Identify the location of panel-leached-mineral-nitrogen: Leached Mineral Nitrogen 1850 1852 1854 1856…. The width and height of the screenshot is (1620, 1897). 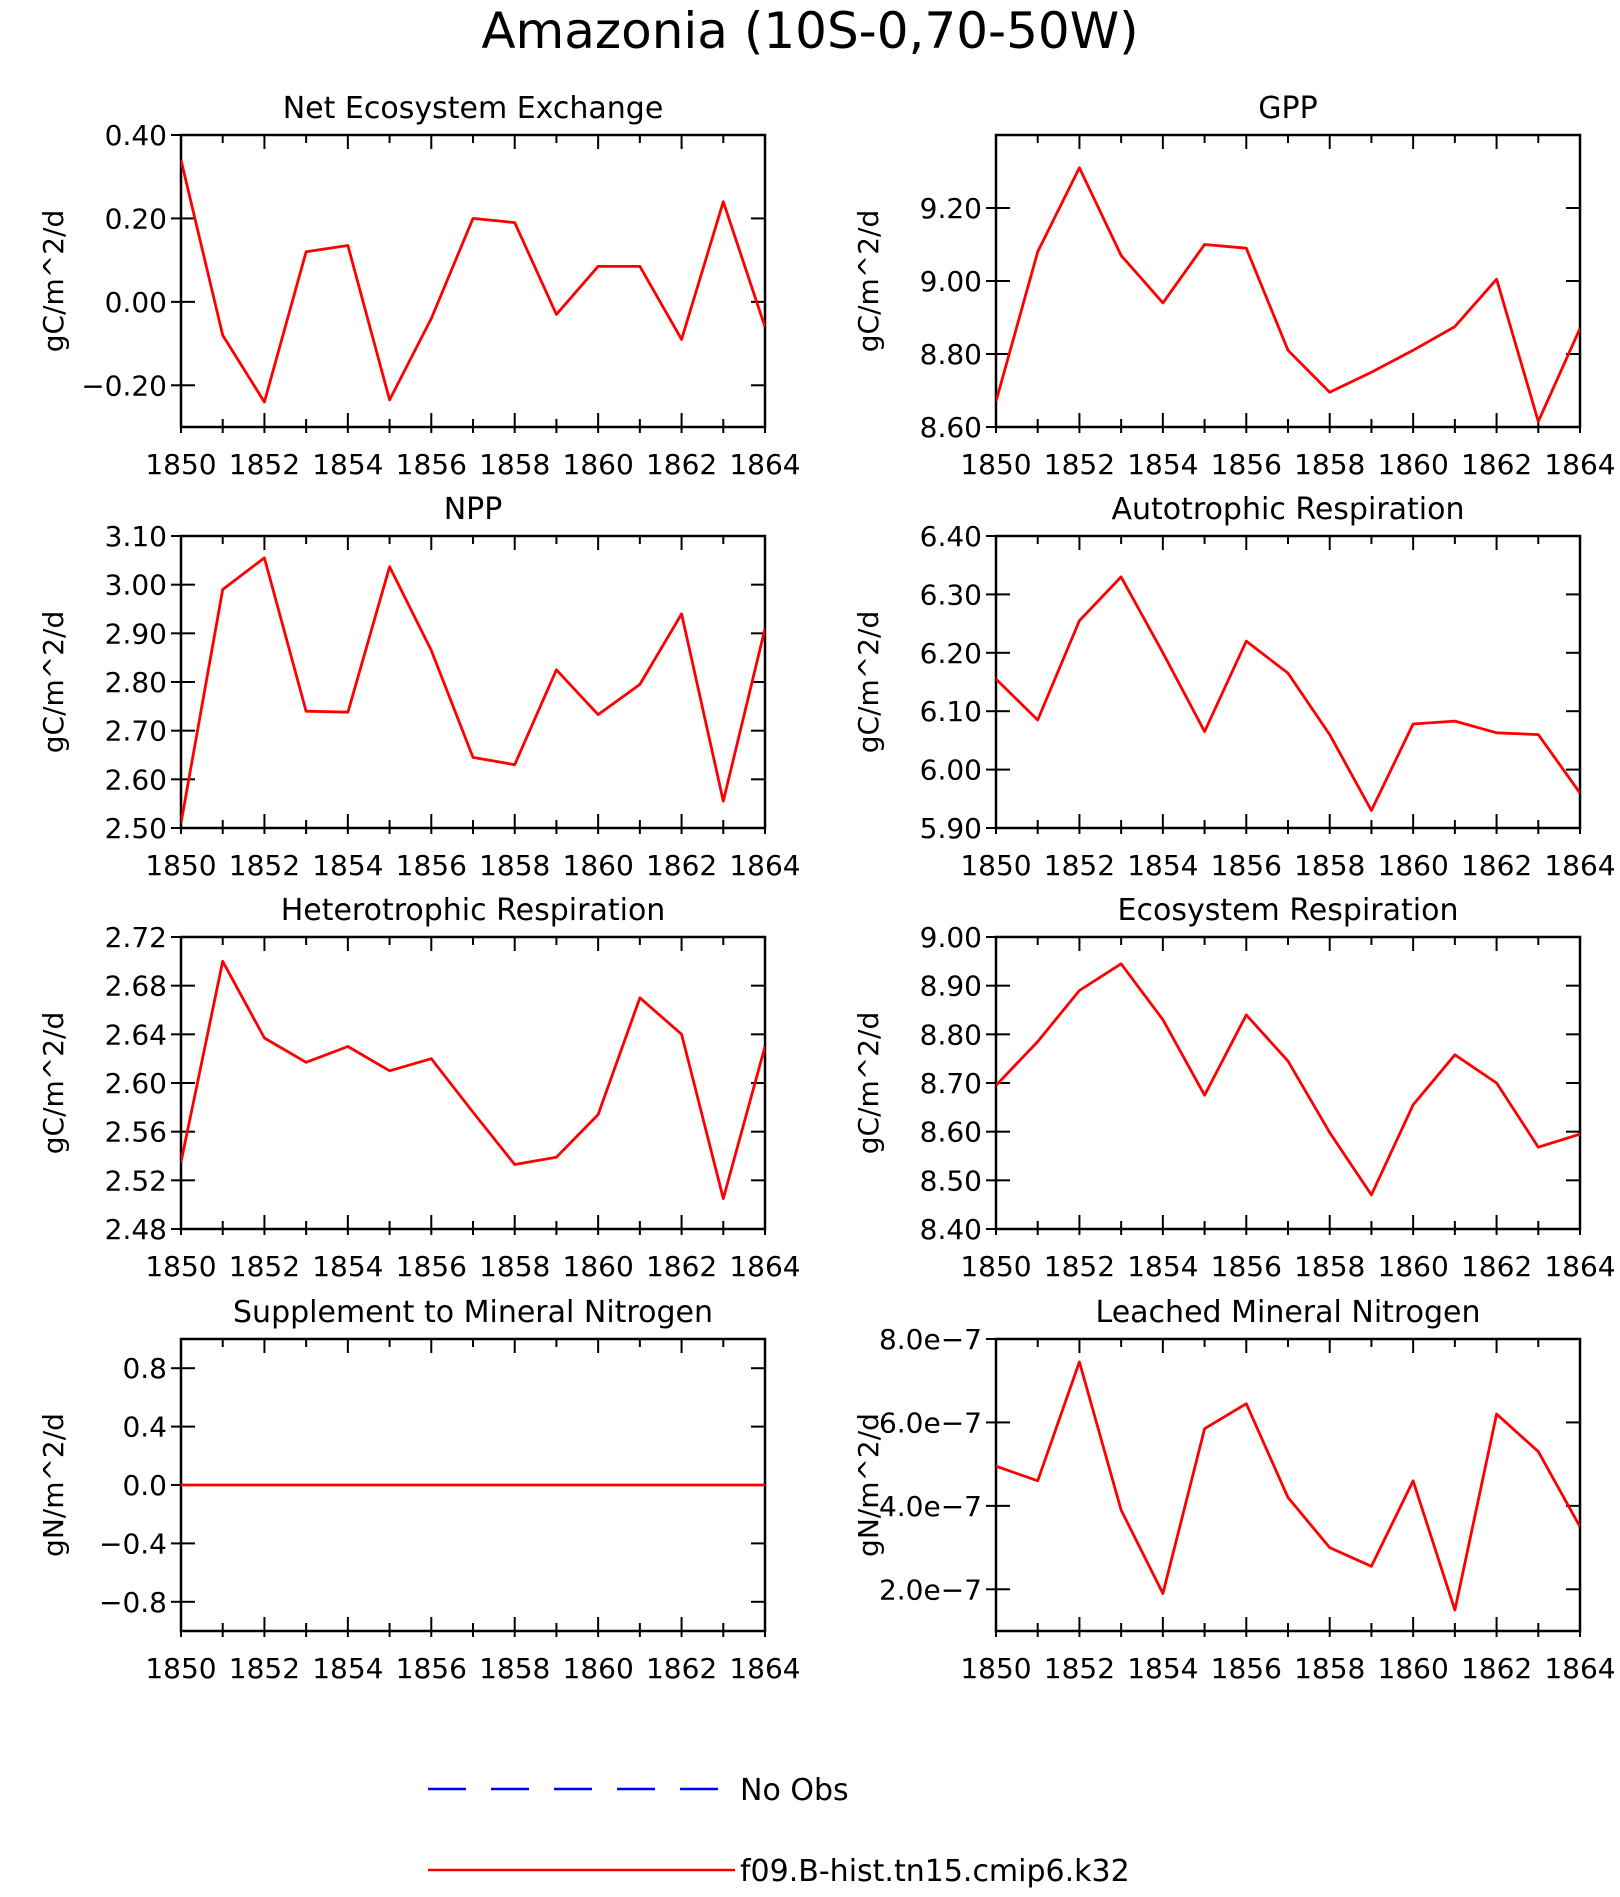
(1234, 1490).